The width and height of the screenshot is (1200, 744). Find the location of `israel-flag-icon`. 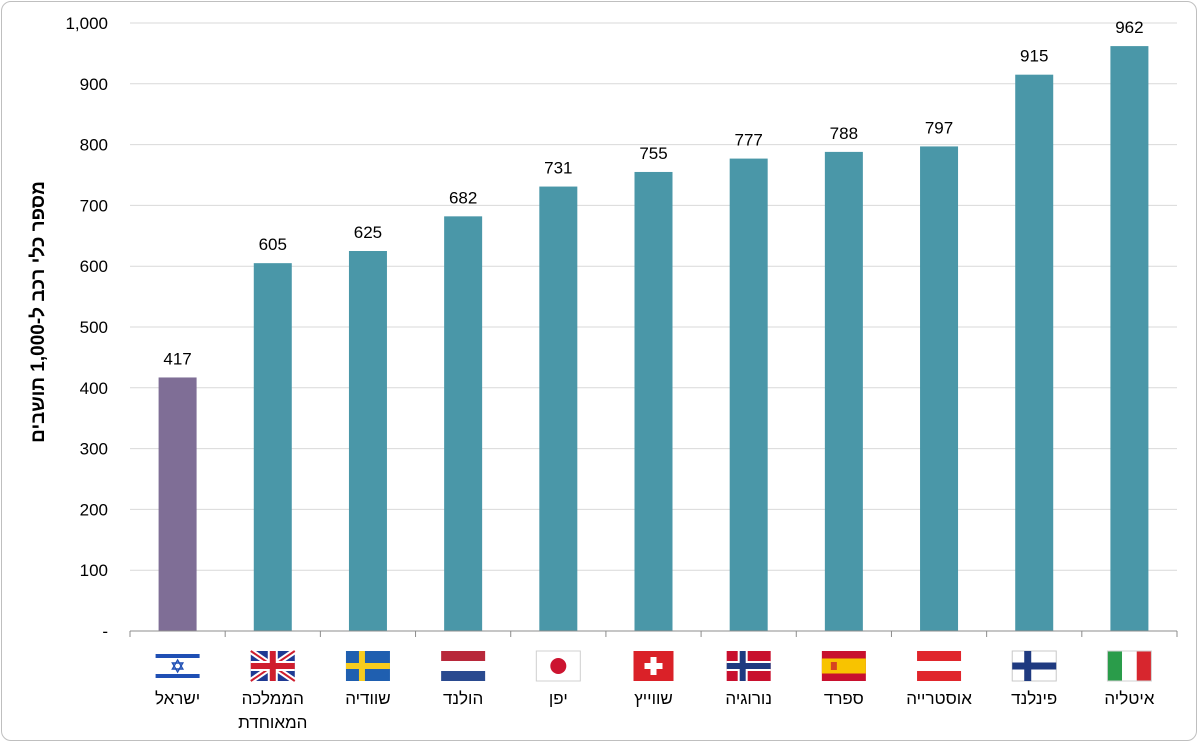

israel-flag-icon is located at coordinates (177, 666).